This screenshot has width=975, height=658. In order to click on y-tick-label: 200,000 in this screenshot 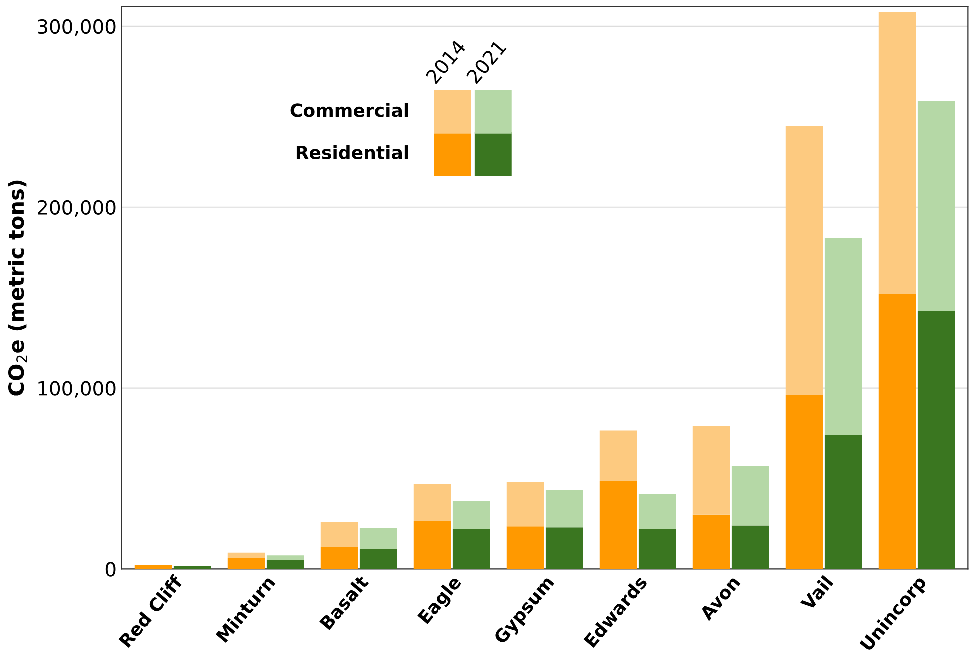, I will do `click(77, 209)`.